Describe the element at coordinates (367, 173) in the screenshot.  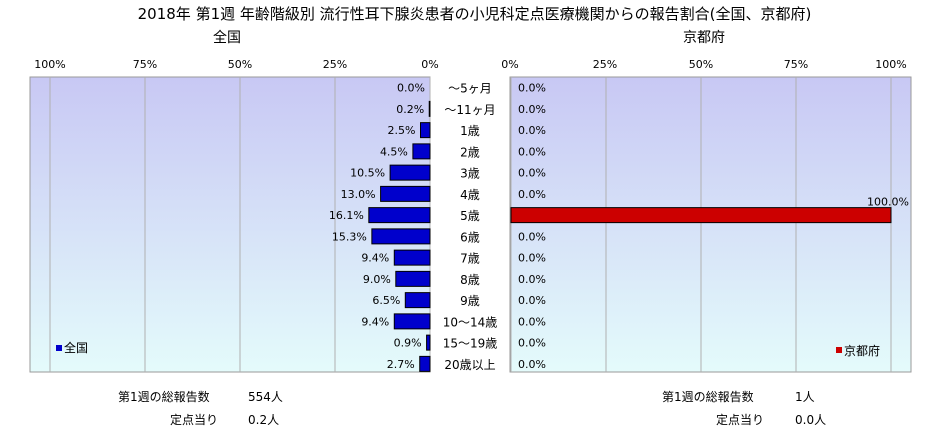
I see `left-data-label: 10.5%` at that location.